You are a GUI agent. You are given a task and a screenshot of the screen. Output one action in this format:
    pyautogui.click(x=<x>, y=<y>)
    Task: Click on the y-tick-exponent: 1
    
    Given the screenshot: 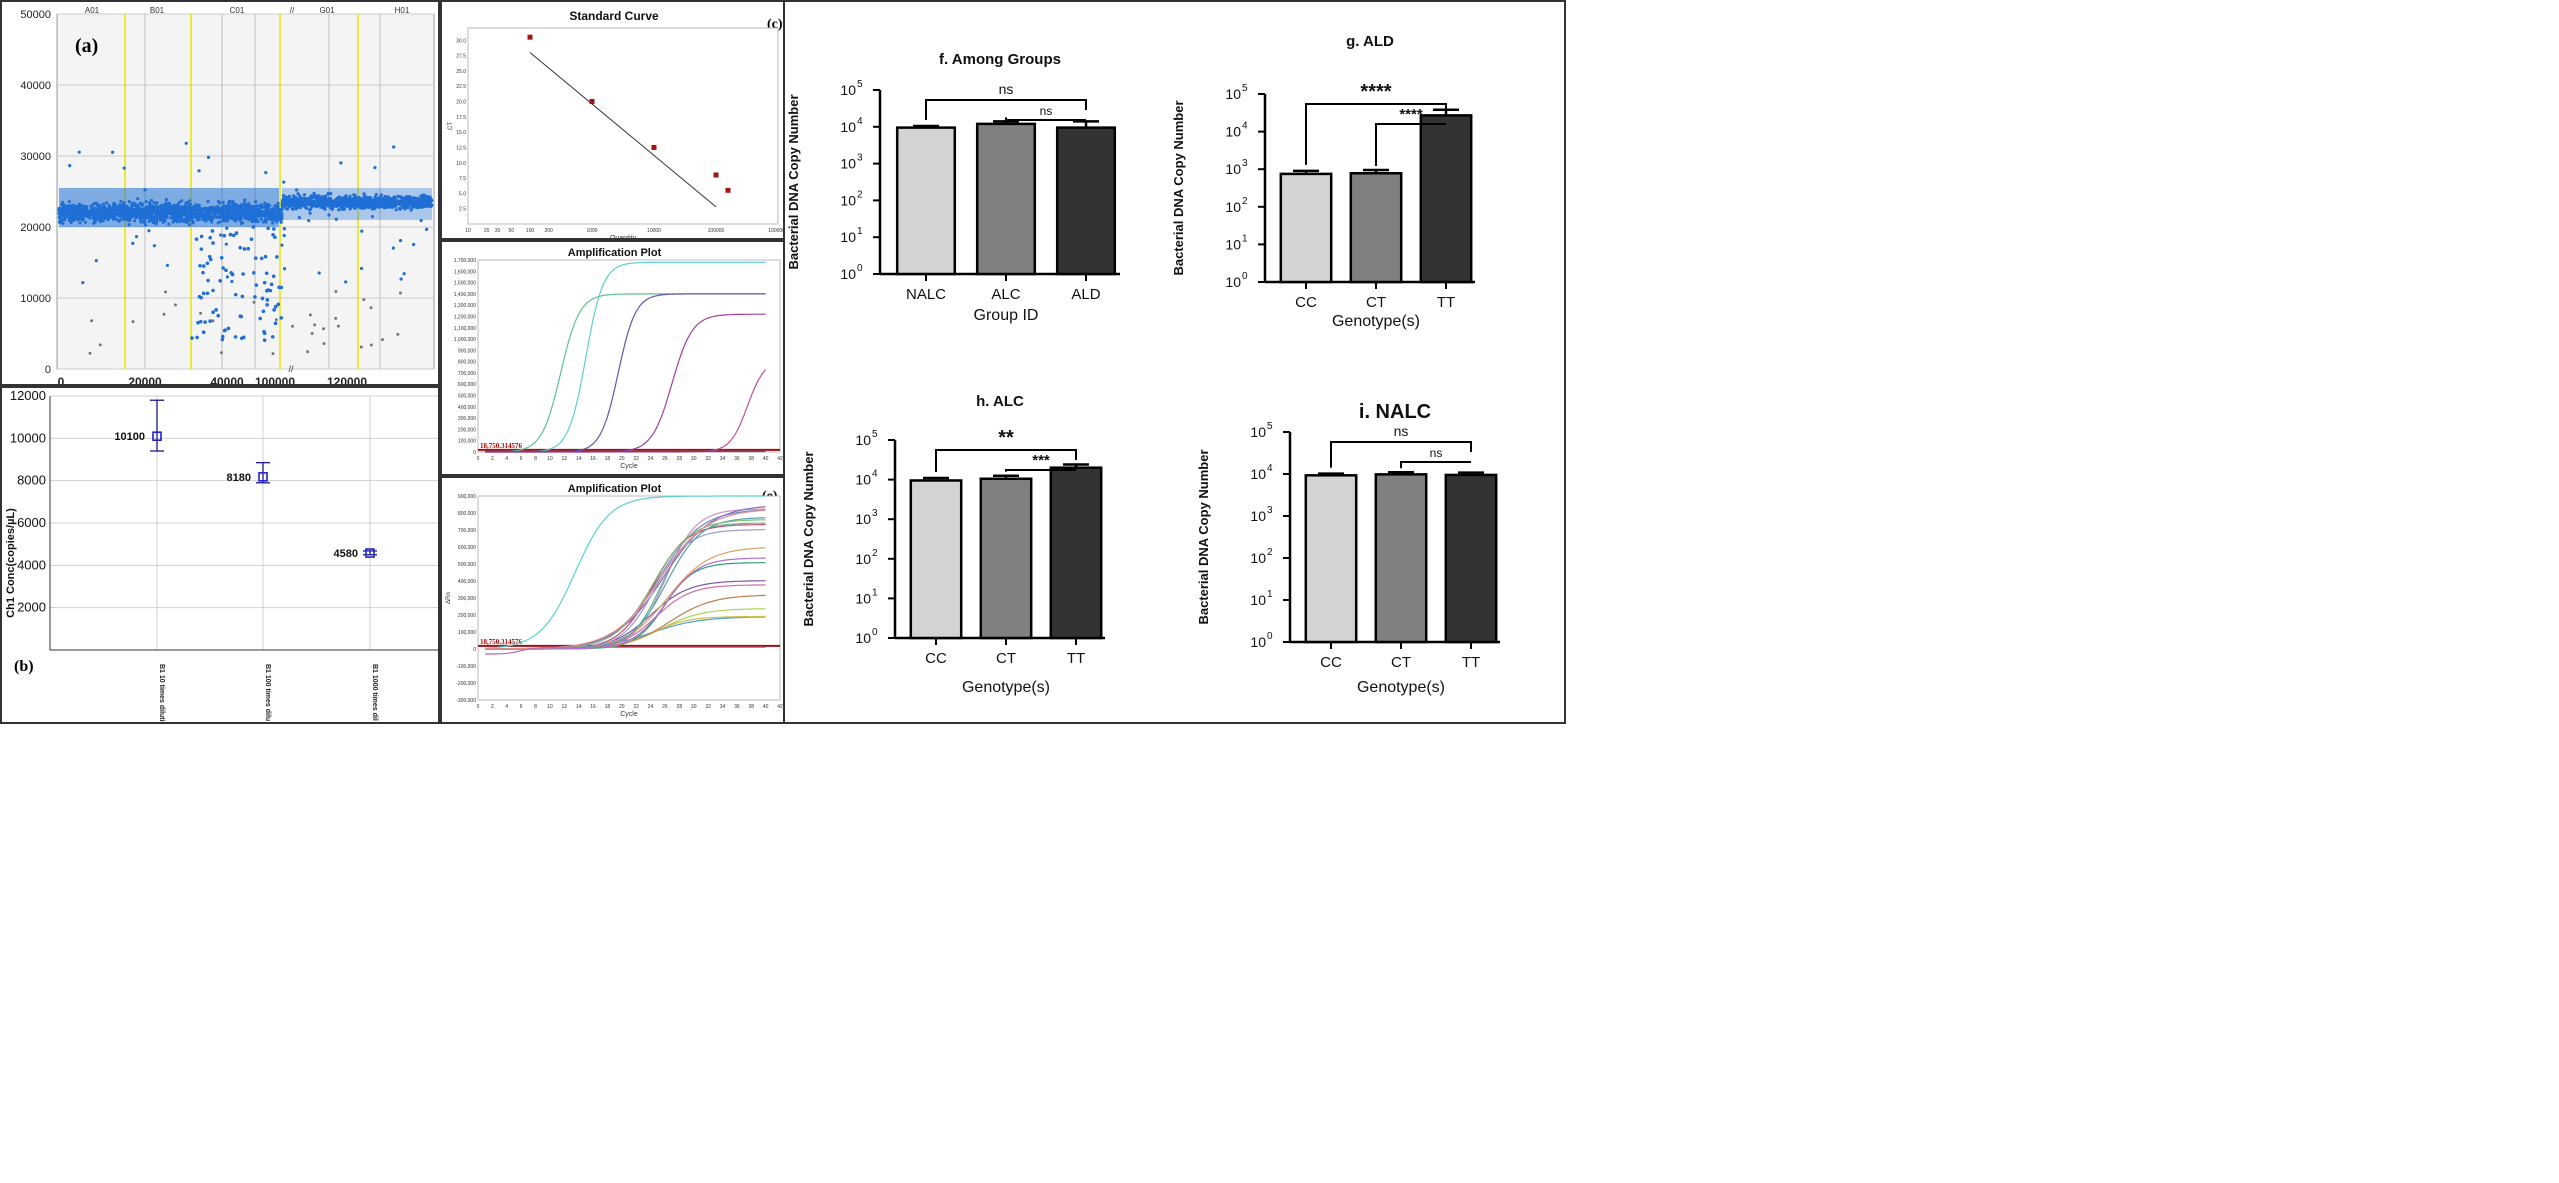 What is the action you would take?
    pyautogui.click(x=860, y=231)
    